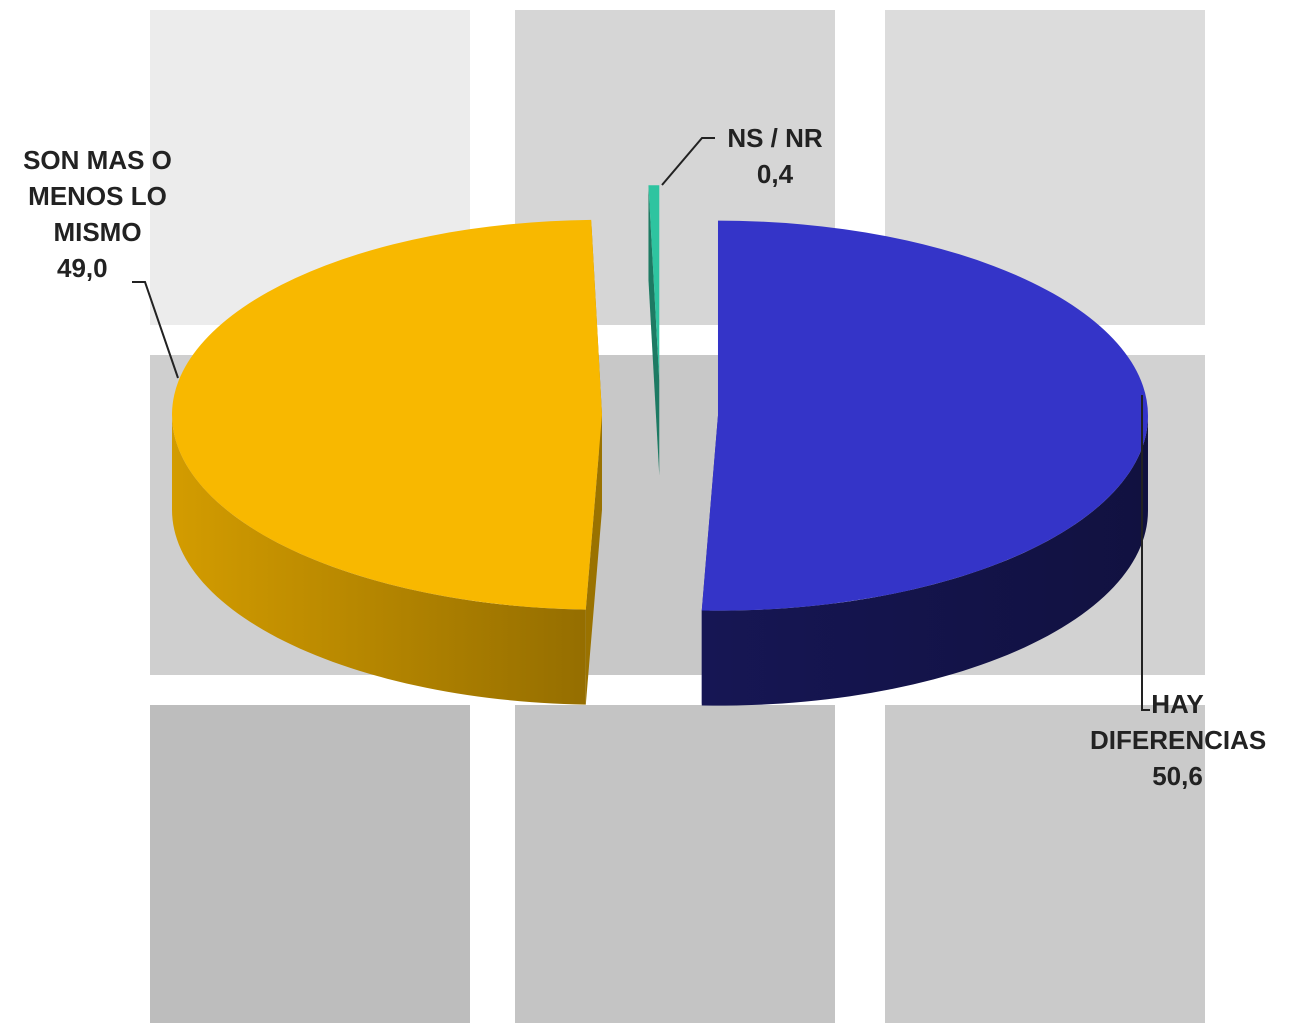  I want to click on category-label: HAY DIFERENCIAS, so click(1178, 722).